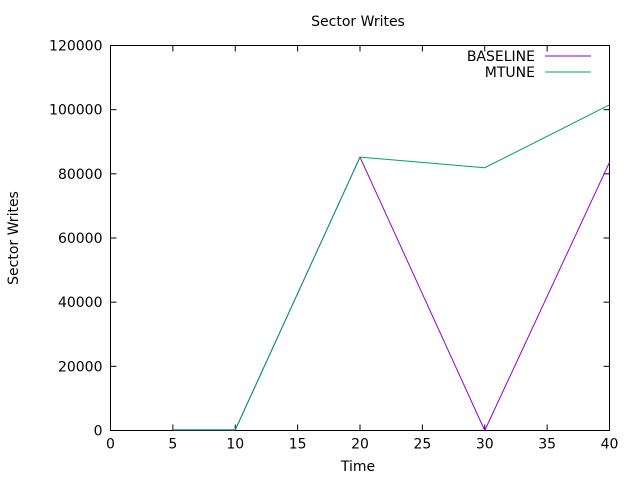  I want to click on x-tick-label: 35, so click(547, 445).